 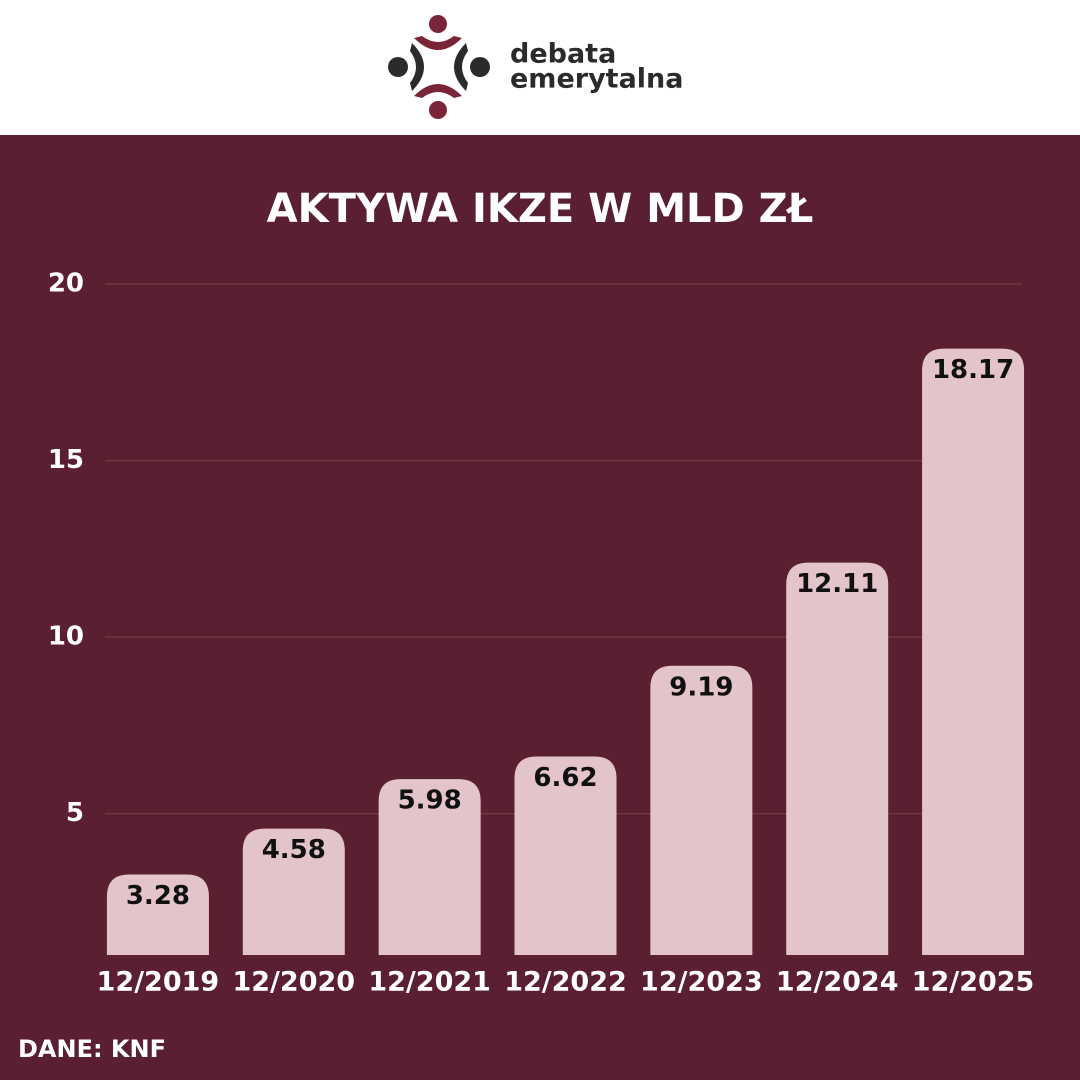 I want to click on logo-icon, so click(x=439, y=67).